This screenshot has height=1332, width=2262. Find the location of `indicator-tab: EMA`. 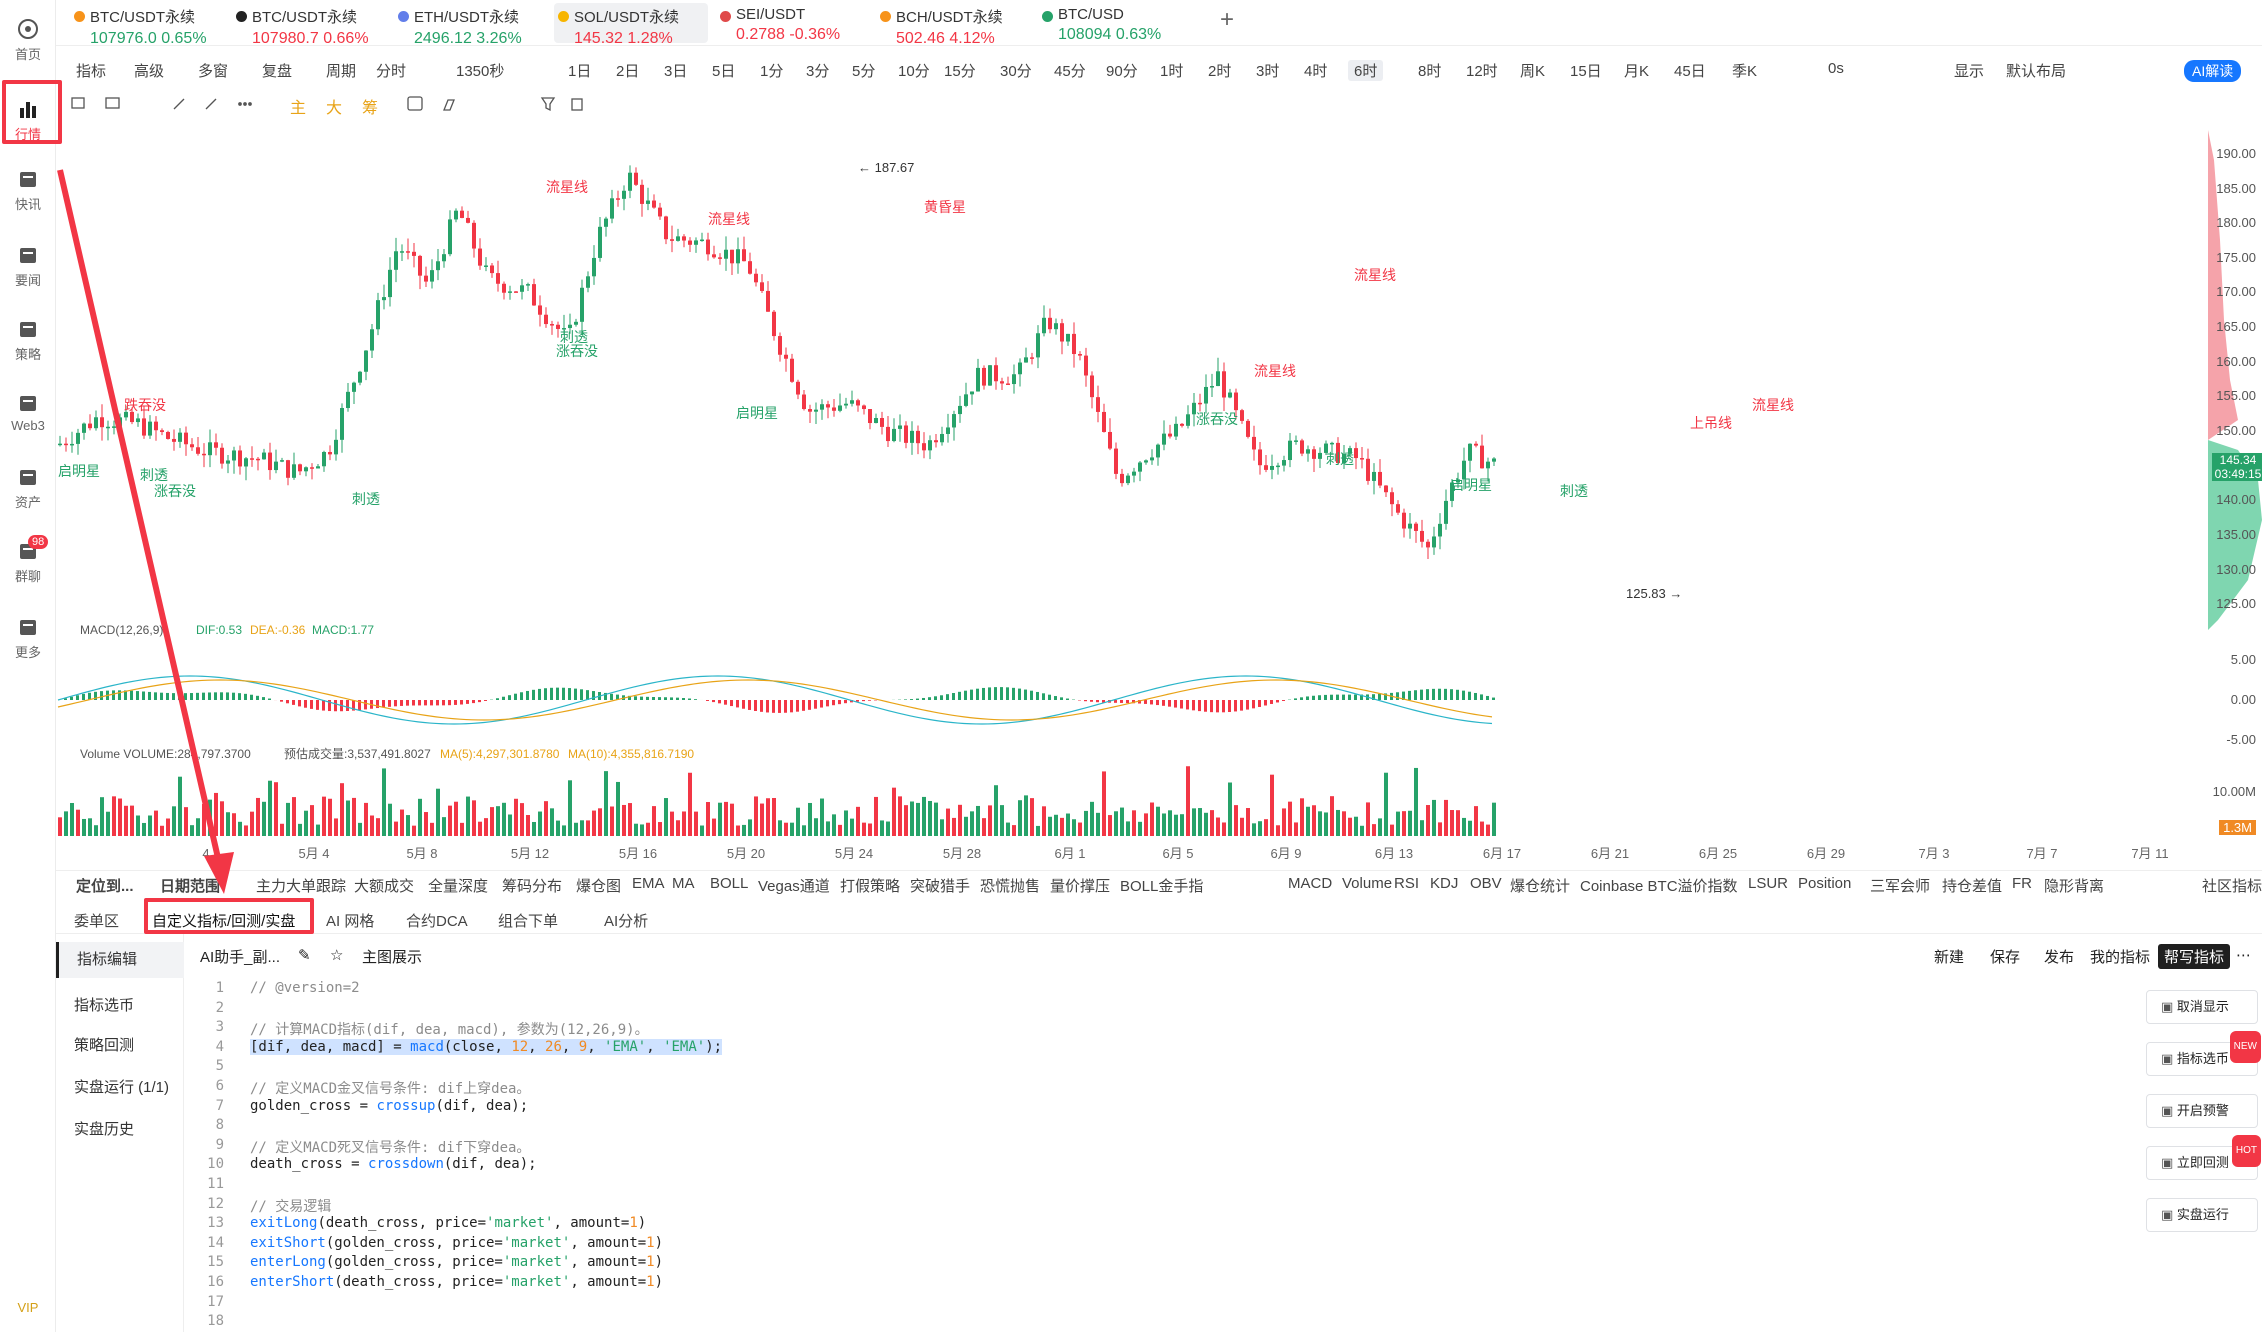

indicator-tab: EMA is located at coordinates (648, 883).